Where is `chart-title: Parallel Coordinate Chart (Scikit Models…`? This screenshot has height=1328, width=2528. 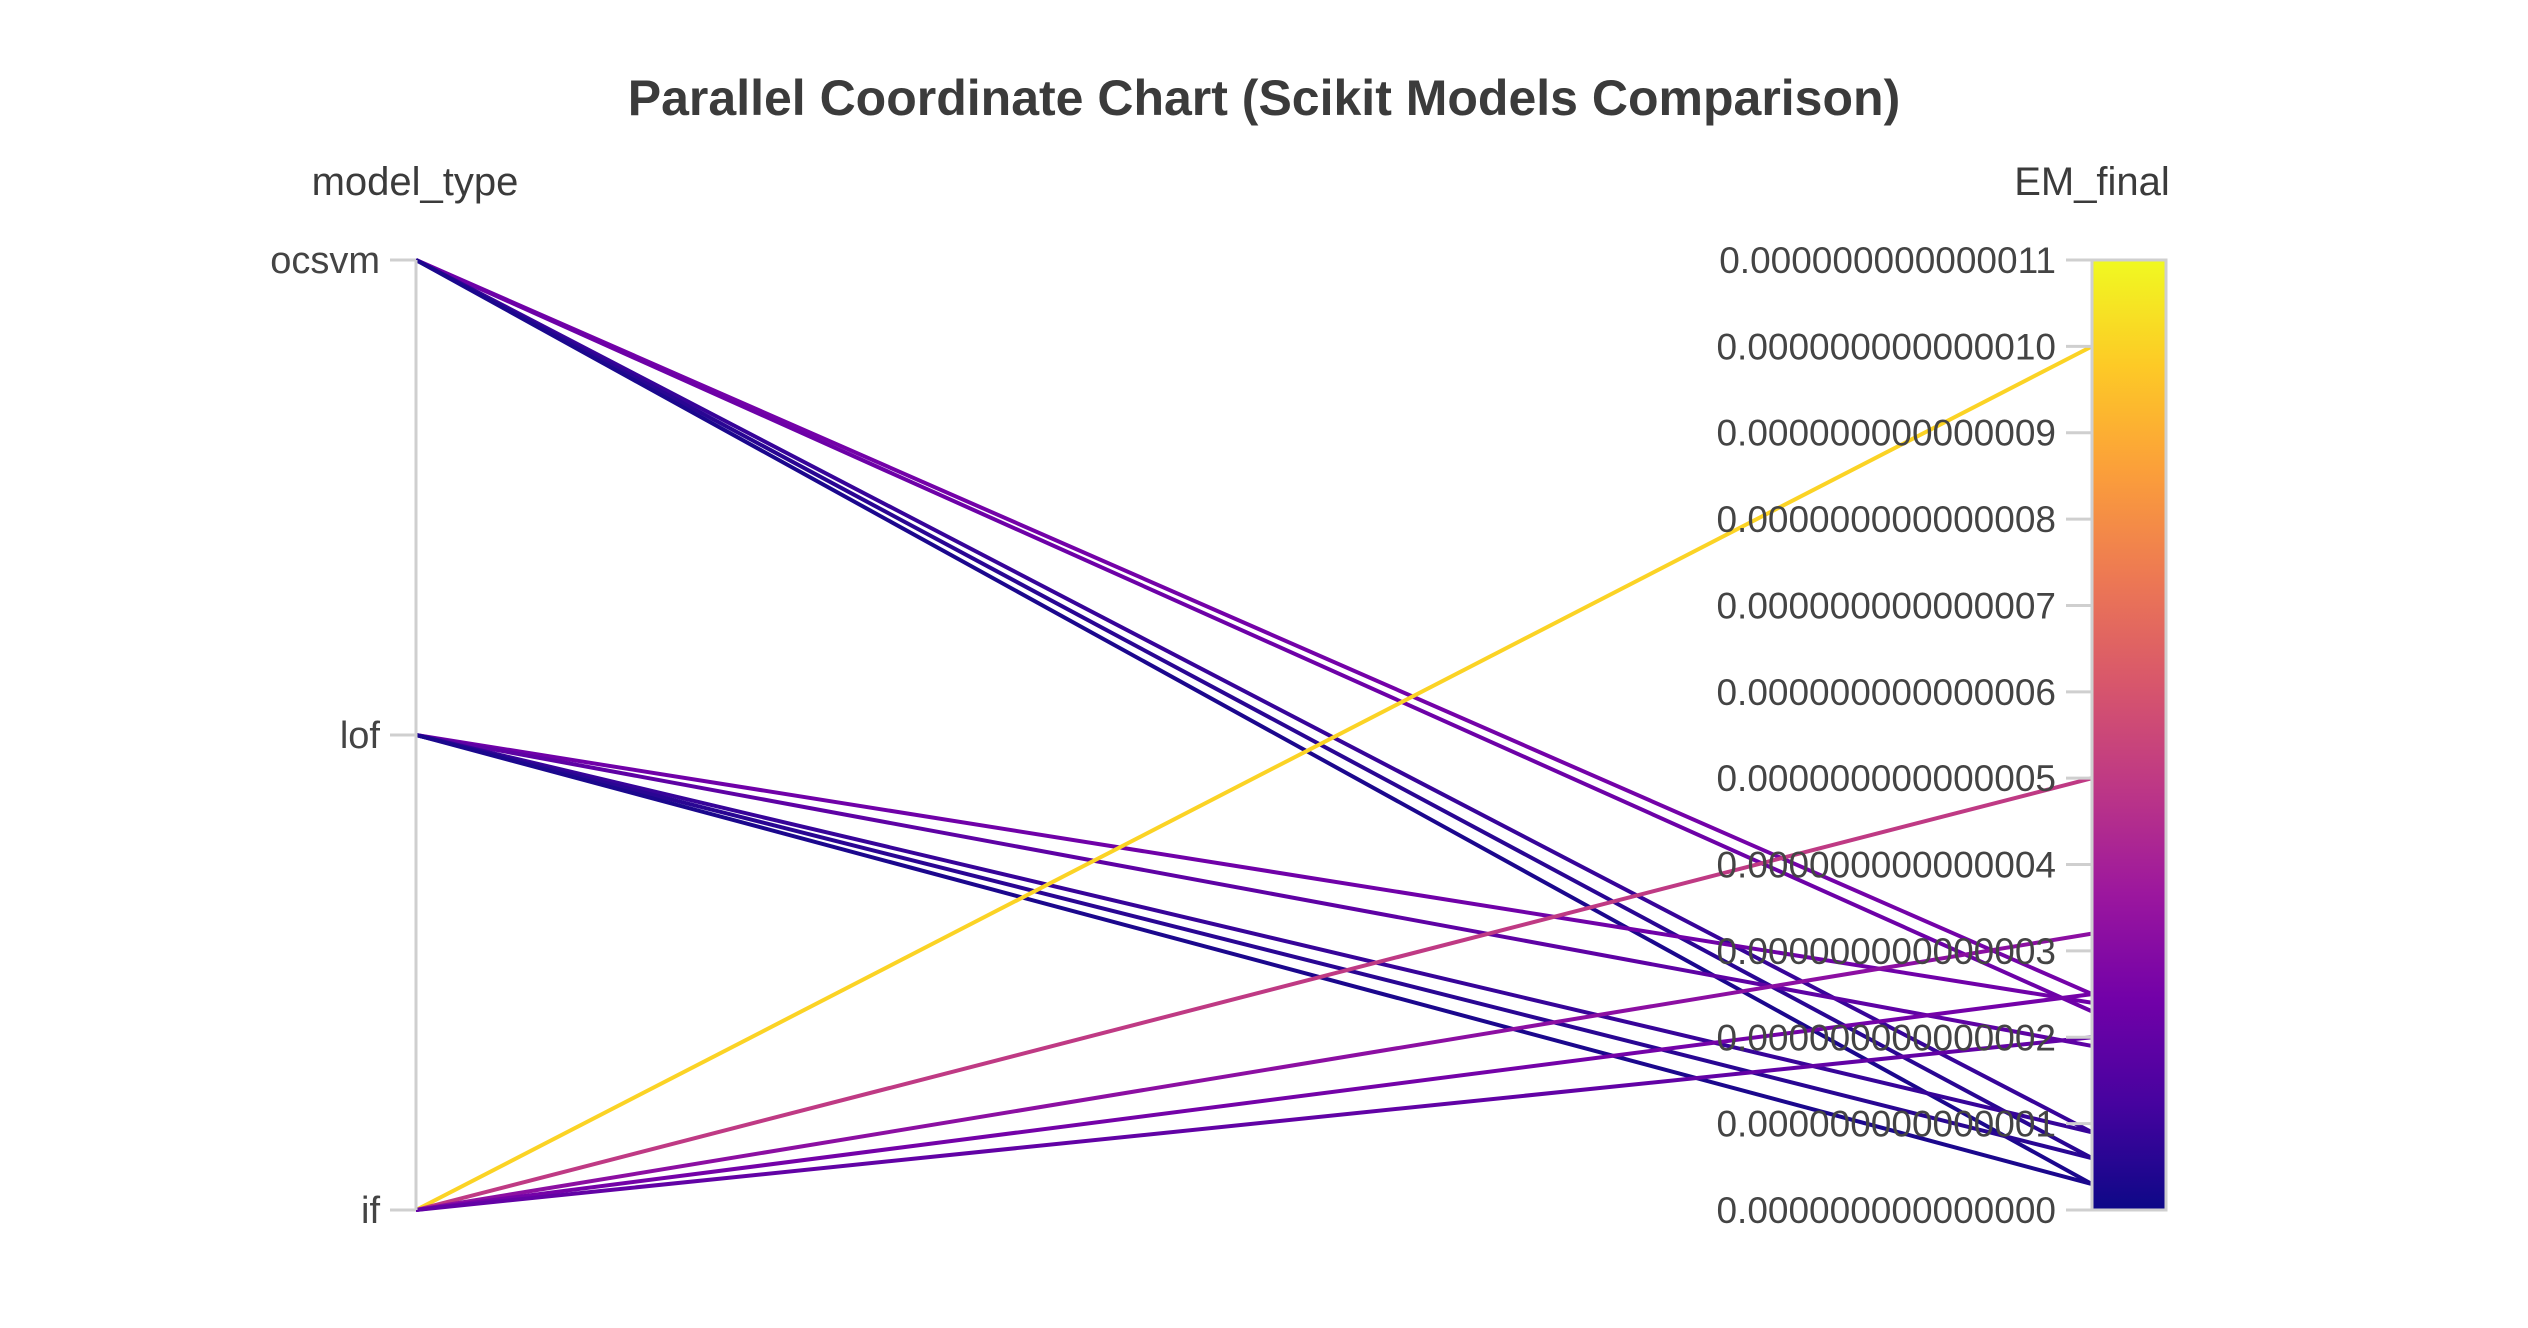 chart-title: Parallel Coordinate Chart (Scikit Models… is located at coordinates (1264, 98).